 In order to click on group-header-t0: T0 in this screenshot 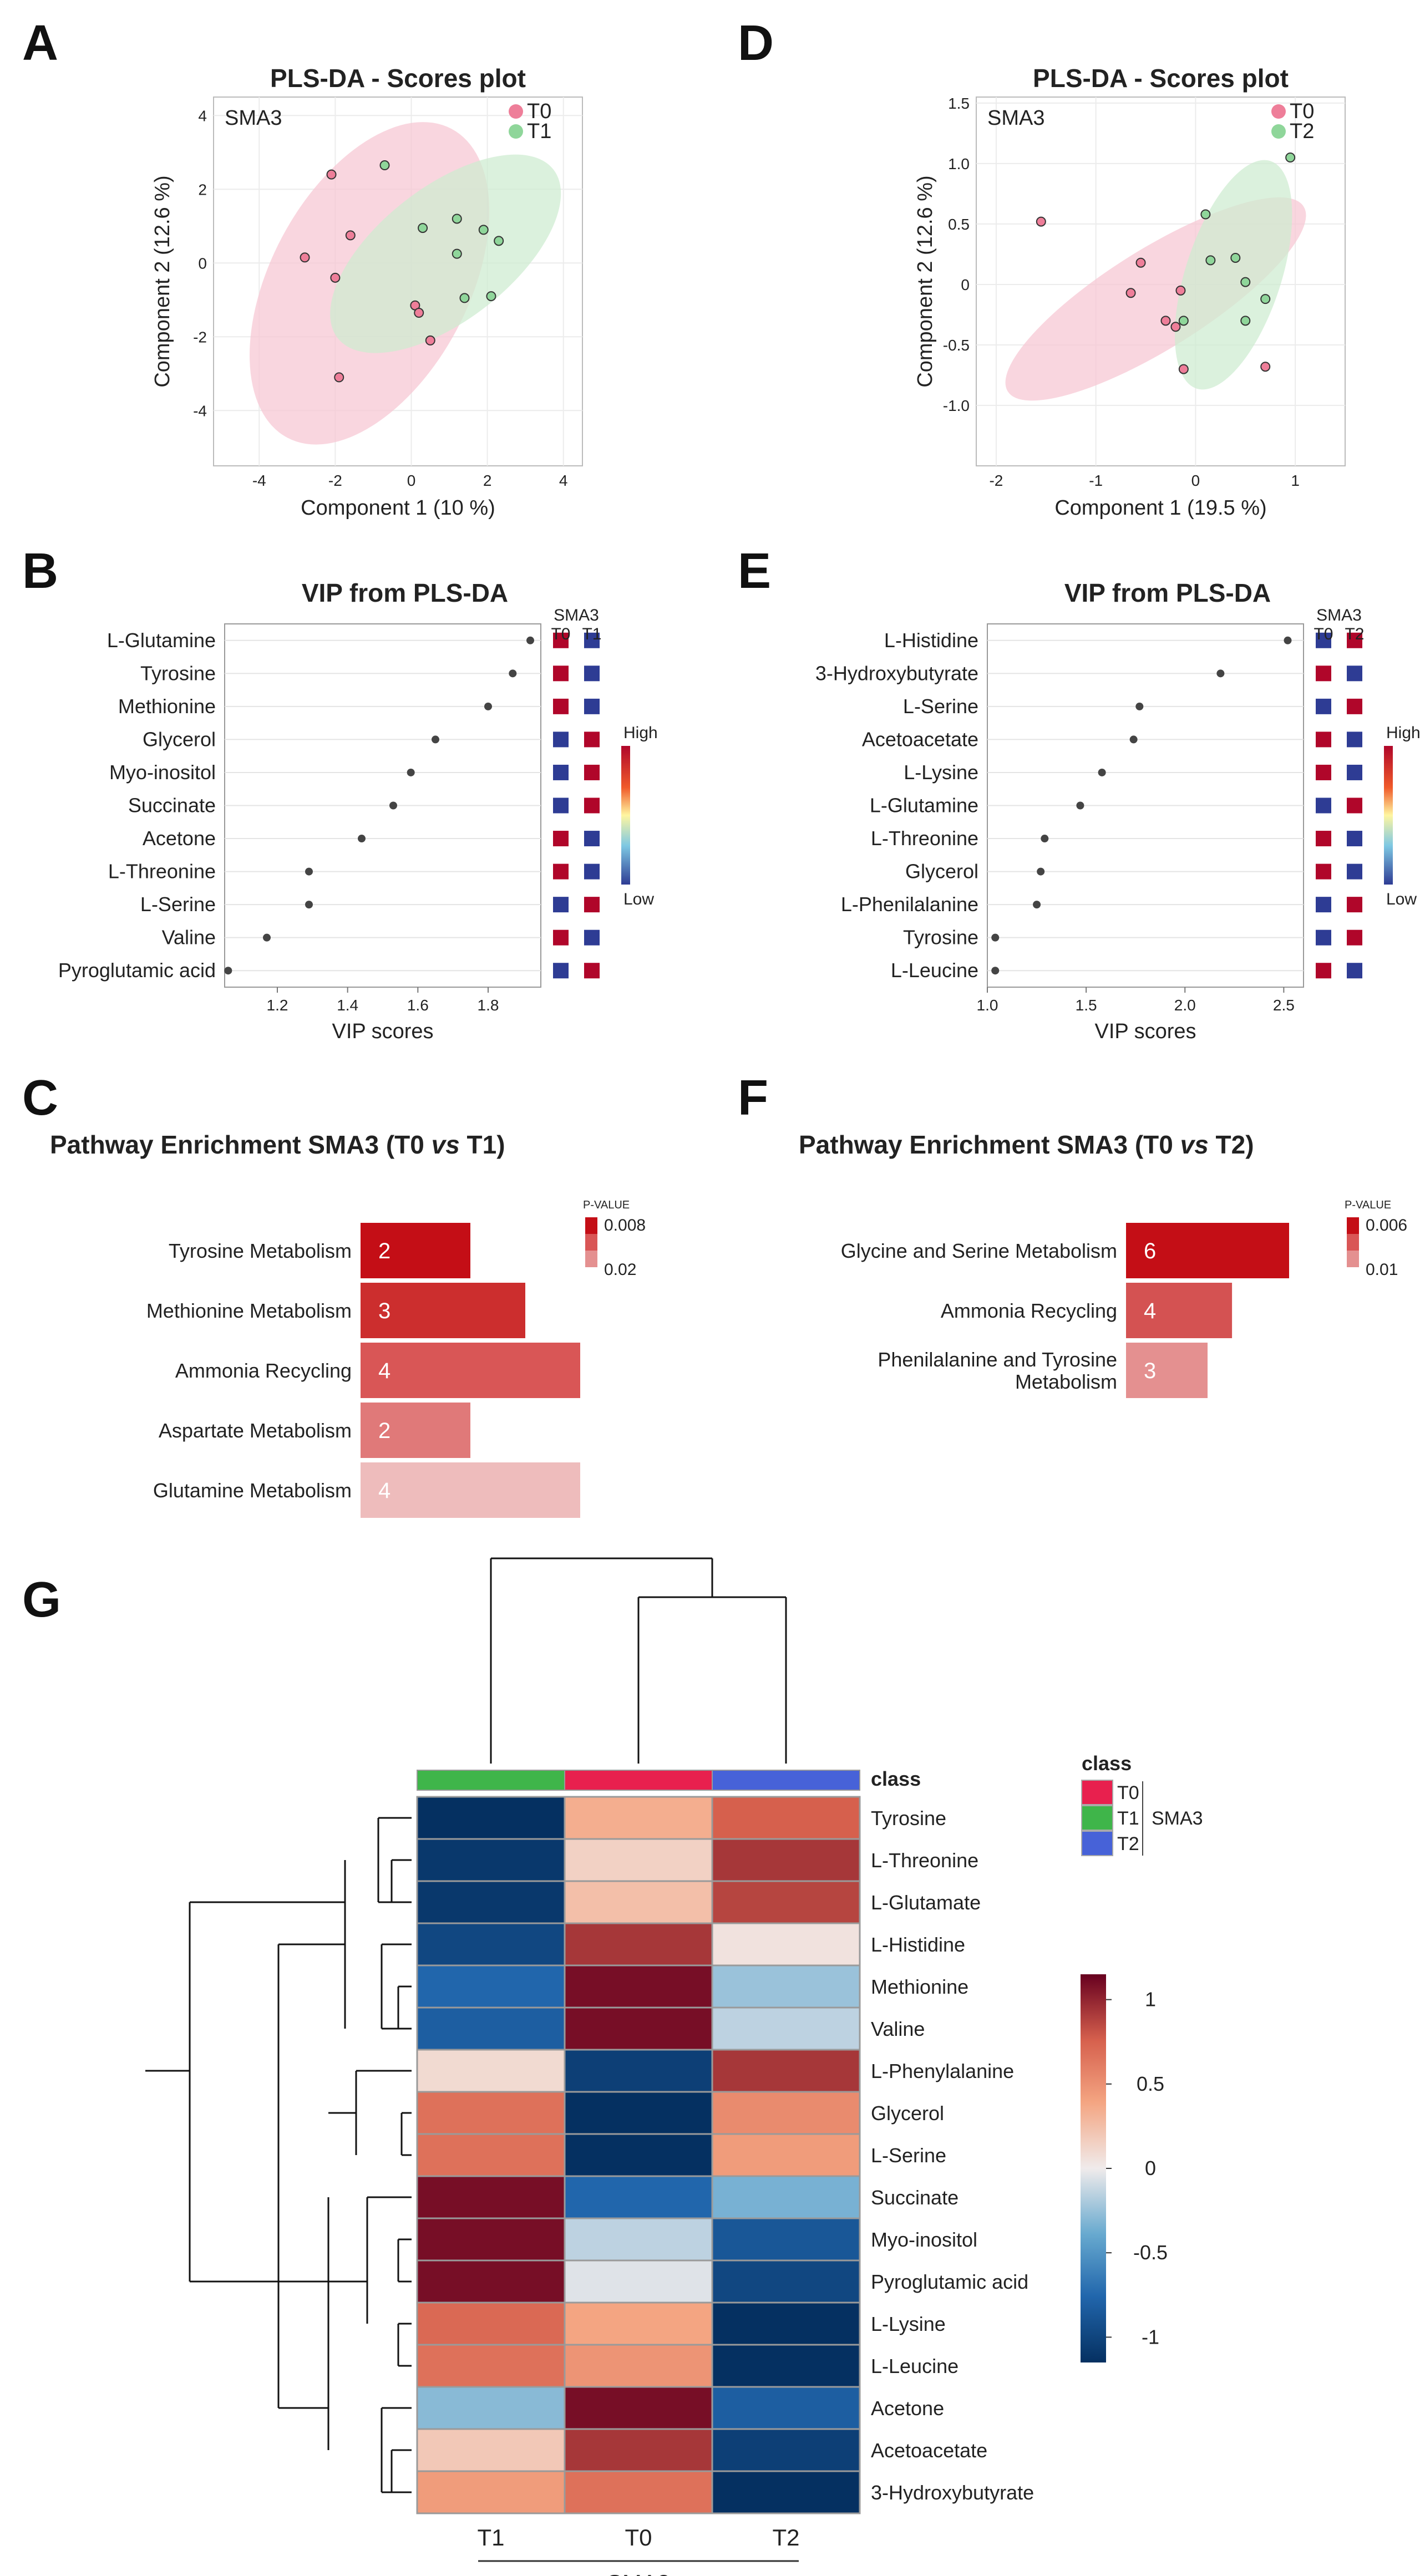, I will do `click(560, 634)`.